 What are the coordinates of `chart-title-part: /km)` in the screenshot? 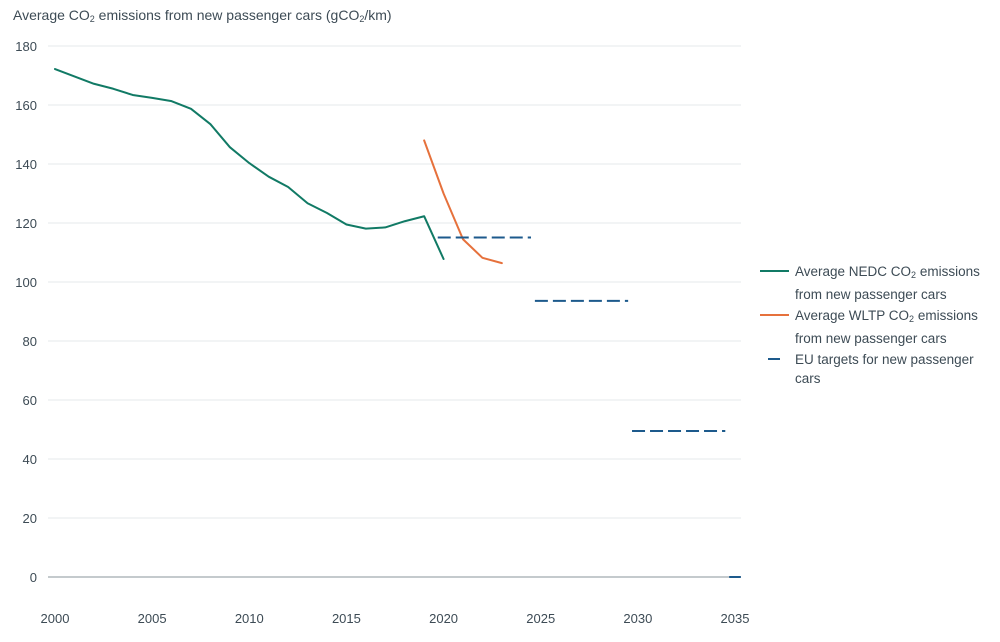 It's located at (378, 15).